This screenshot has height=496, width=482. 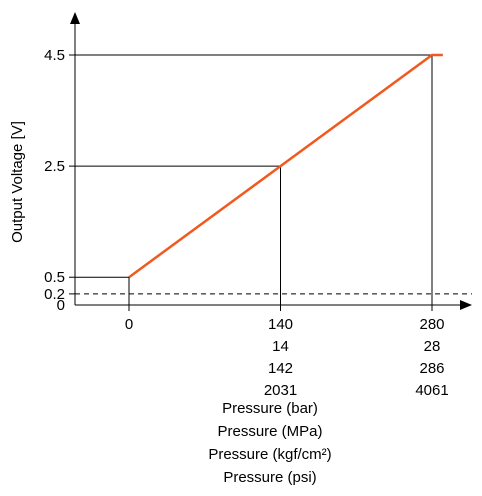 I want to click on y-tick-label: 0.5, so click(x=54, y=277).